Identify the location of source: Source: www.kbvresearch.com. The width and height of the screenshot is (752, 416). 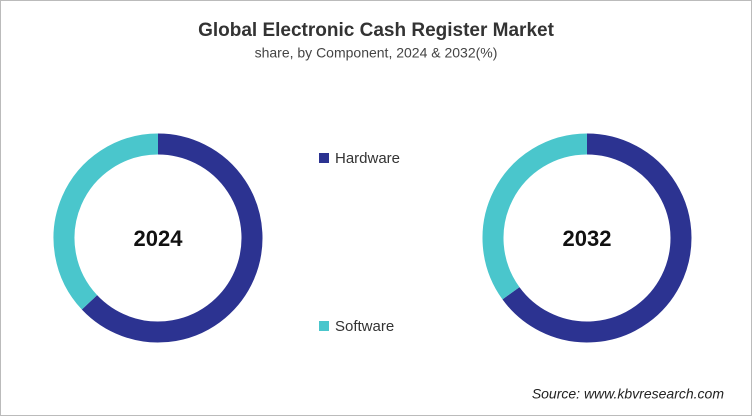
(628, 394).